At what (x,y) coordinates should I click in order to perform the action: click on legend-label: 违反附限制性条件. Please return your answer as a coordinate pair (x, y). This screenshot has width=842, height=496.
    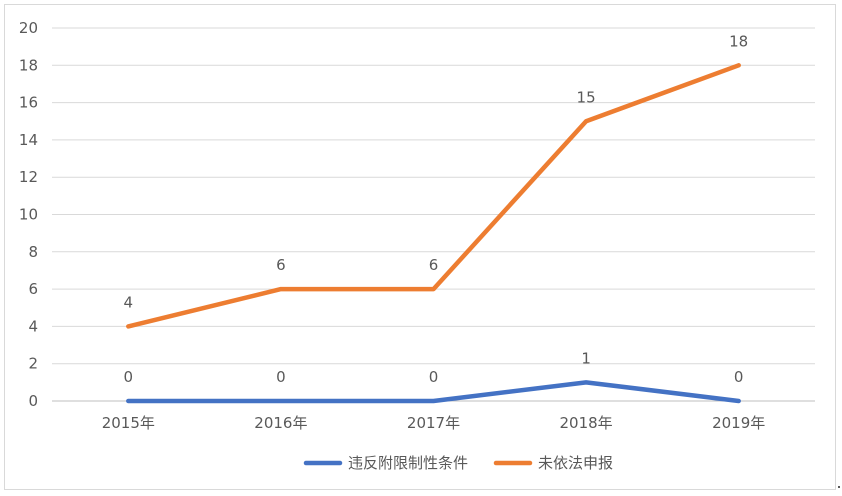
    Looking at the image, I should click on (408, 463).